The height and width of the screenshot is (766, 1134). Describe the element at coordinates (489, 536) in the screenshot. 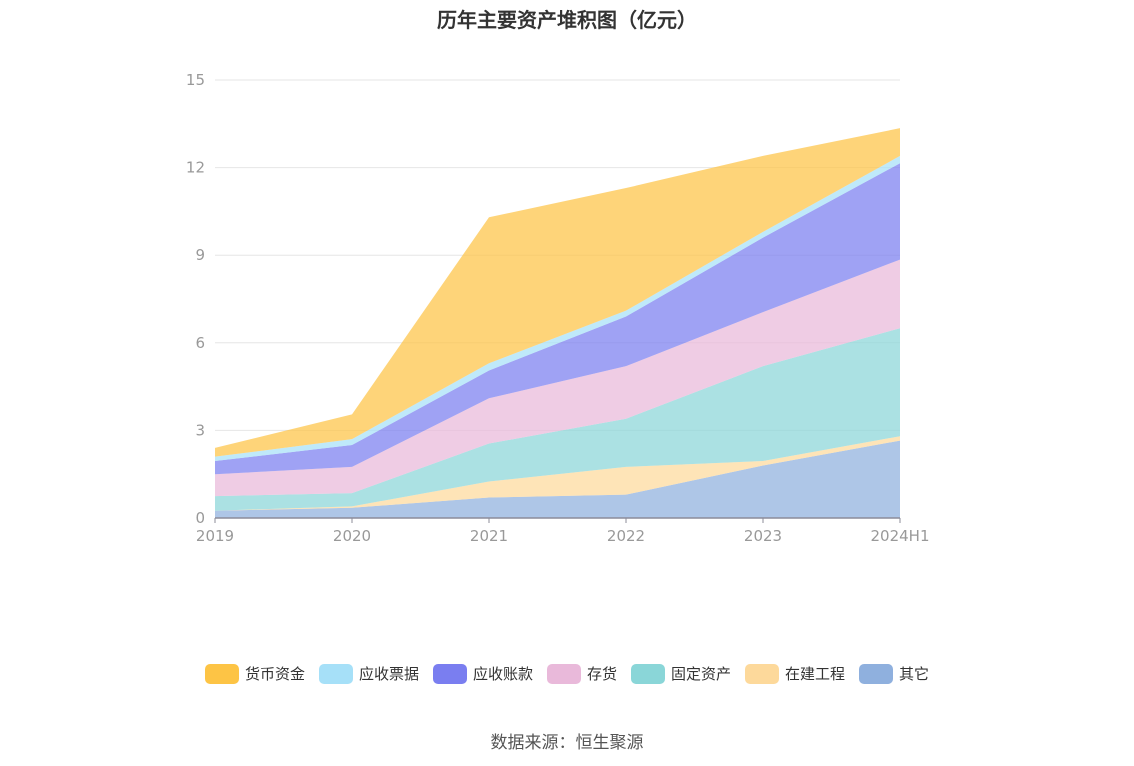

I see `x-tick-label: 2021` at that location.